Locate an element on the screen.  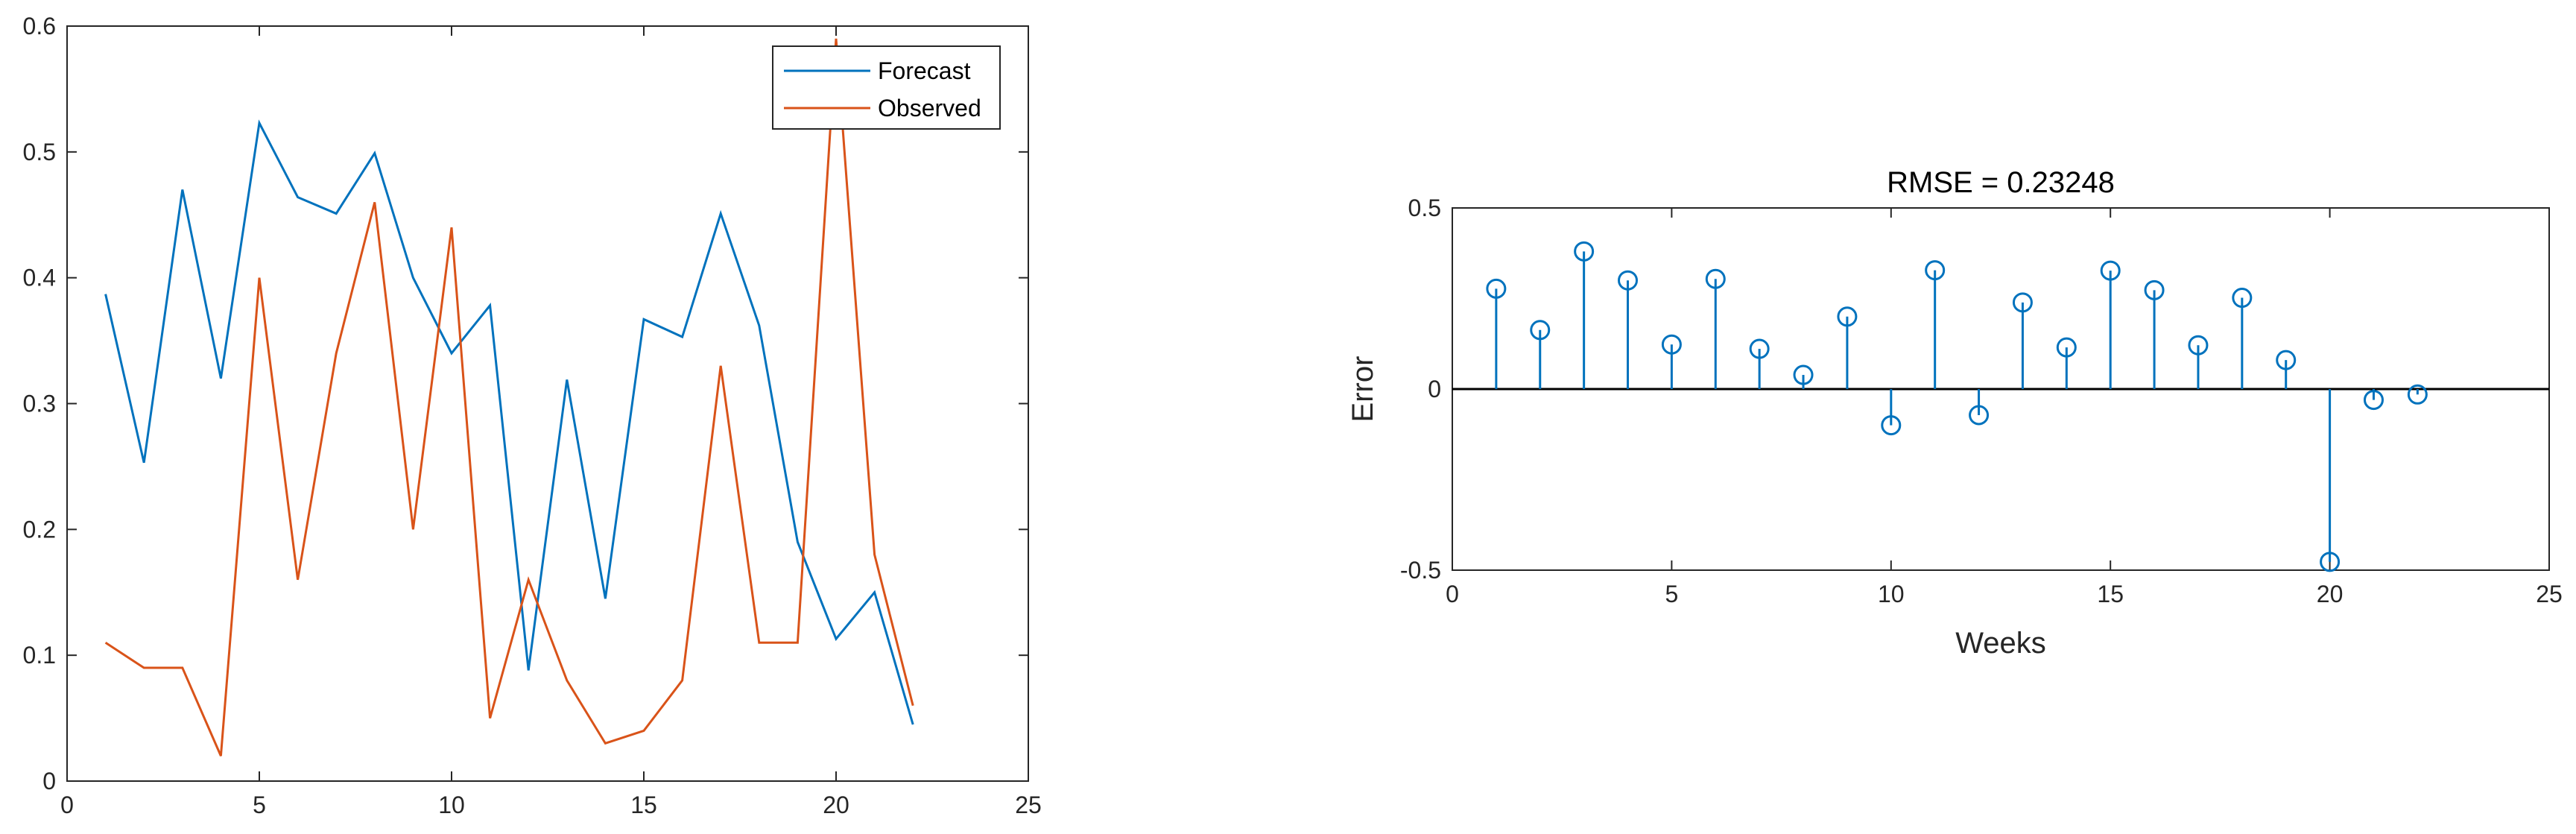
legend: Forecast Observed is located at coordinates (886, 88).